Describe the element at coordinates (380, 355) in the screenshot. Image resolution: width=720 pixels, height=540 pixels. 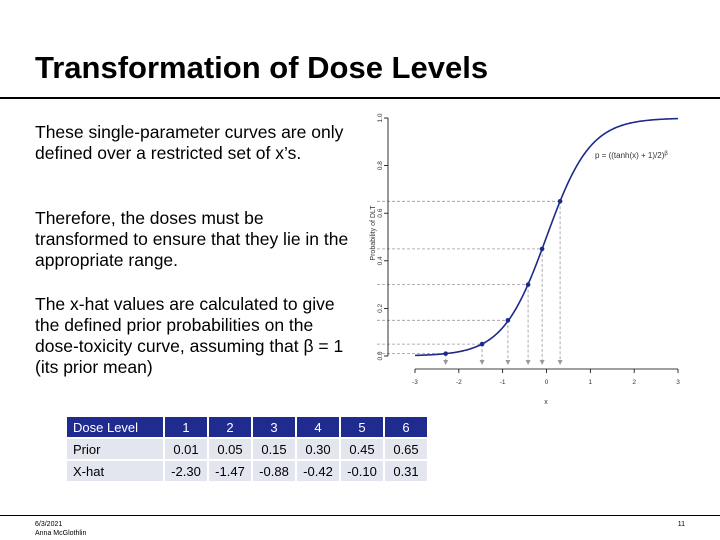
I see `y-tick-label: 0.0` at that location.